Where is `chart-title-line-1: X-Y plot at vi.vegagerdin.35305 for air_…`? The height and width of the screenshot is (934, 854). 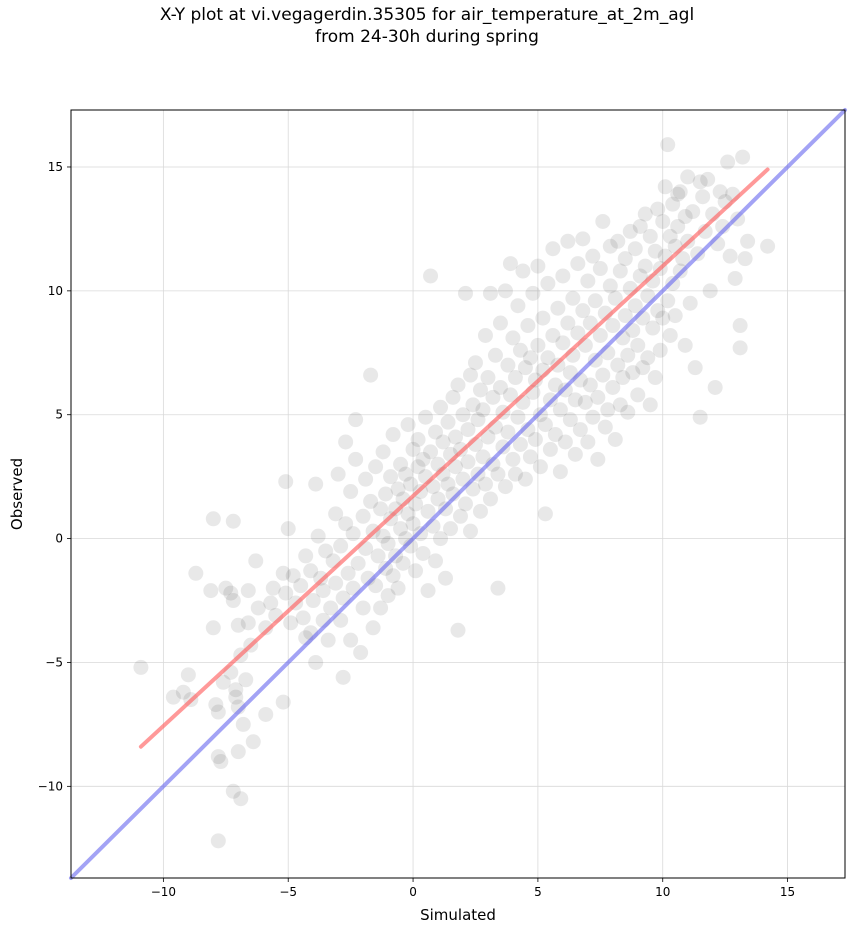 chart-title-line-1: X-Y plot at vi.vegagerdin.35305 for air_… is located at coordinates (427, 15).